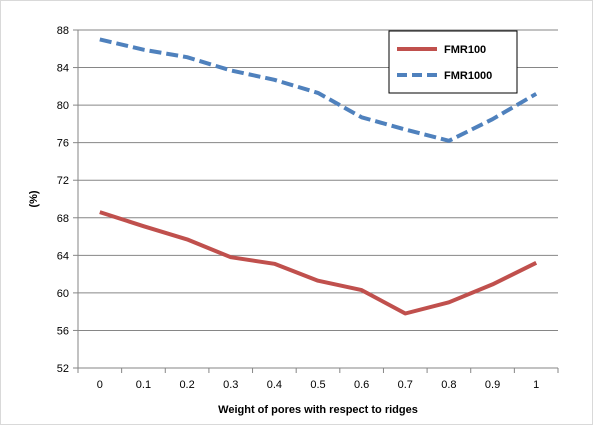 This screenshot has width=593, height=426. I want to click on legend-label-fmr1000: FMR1000, so click(468, 76).